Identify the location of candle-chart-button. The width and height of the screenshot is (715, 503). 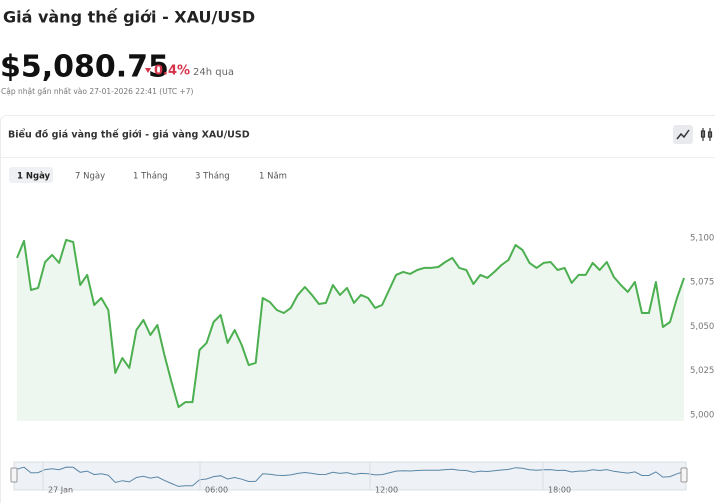
(706, 134).